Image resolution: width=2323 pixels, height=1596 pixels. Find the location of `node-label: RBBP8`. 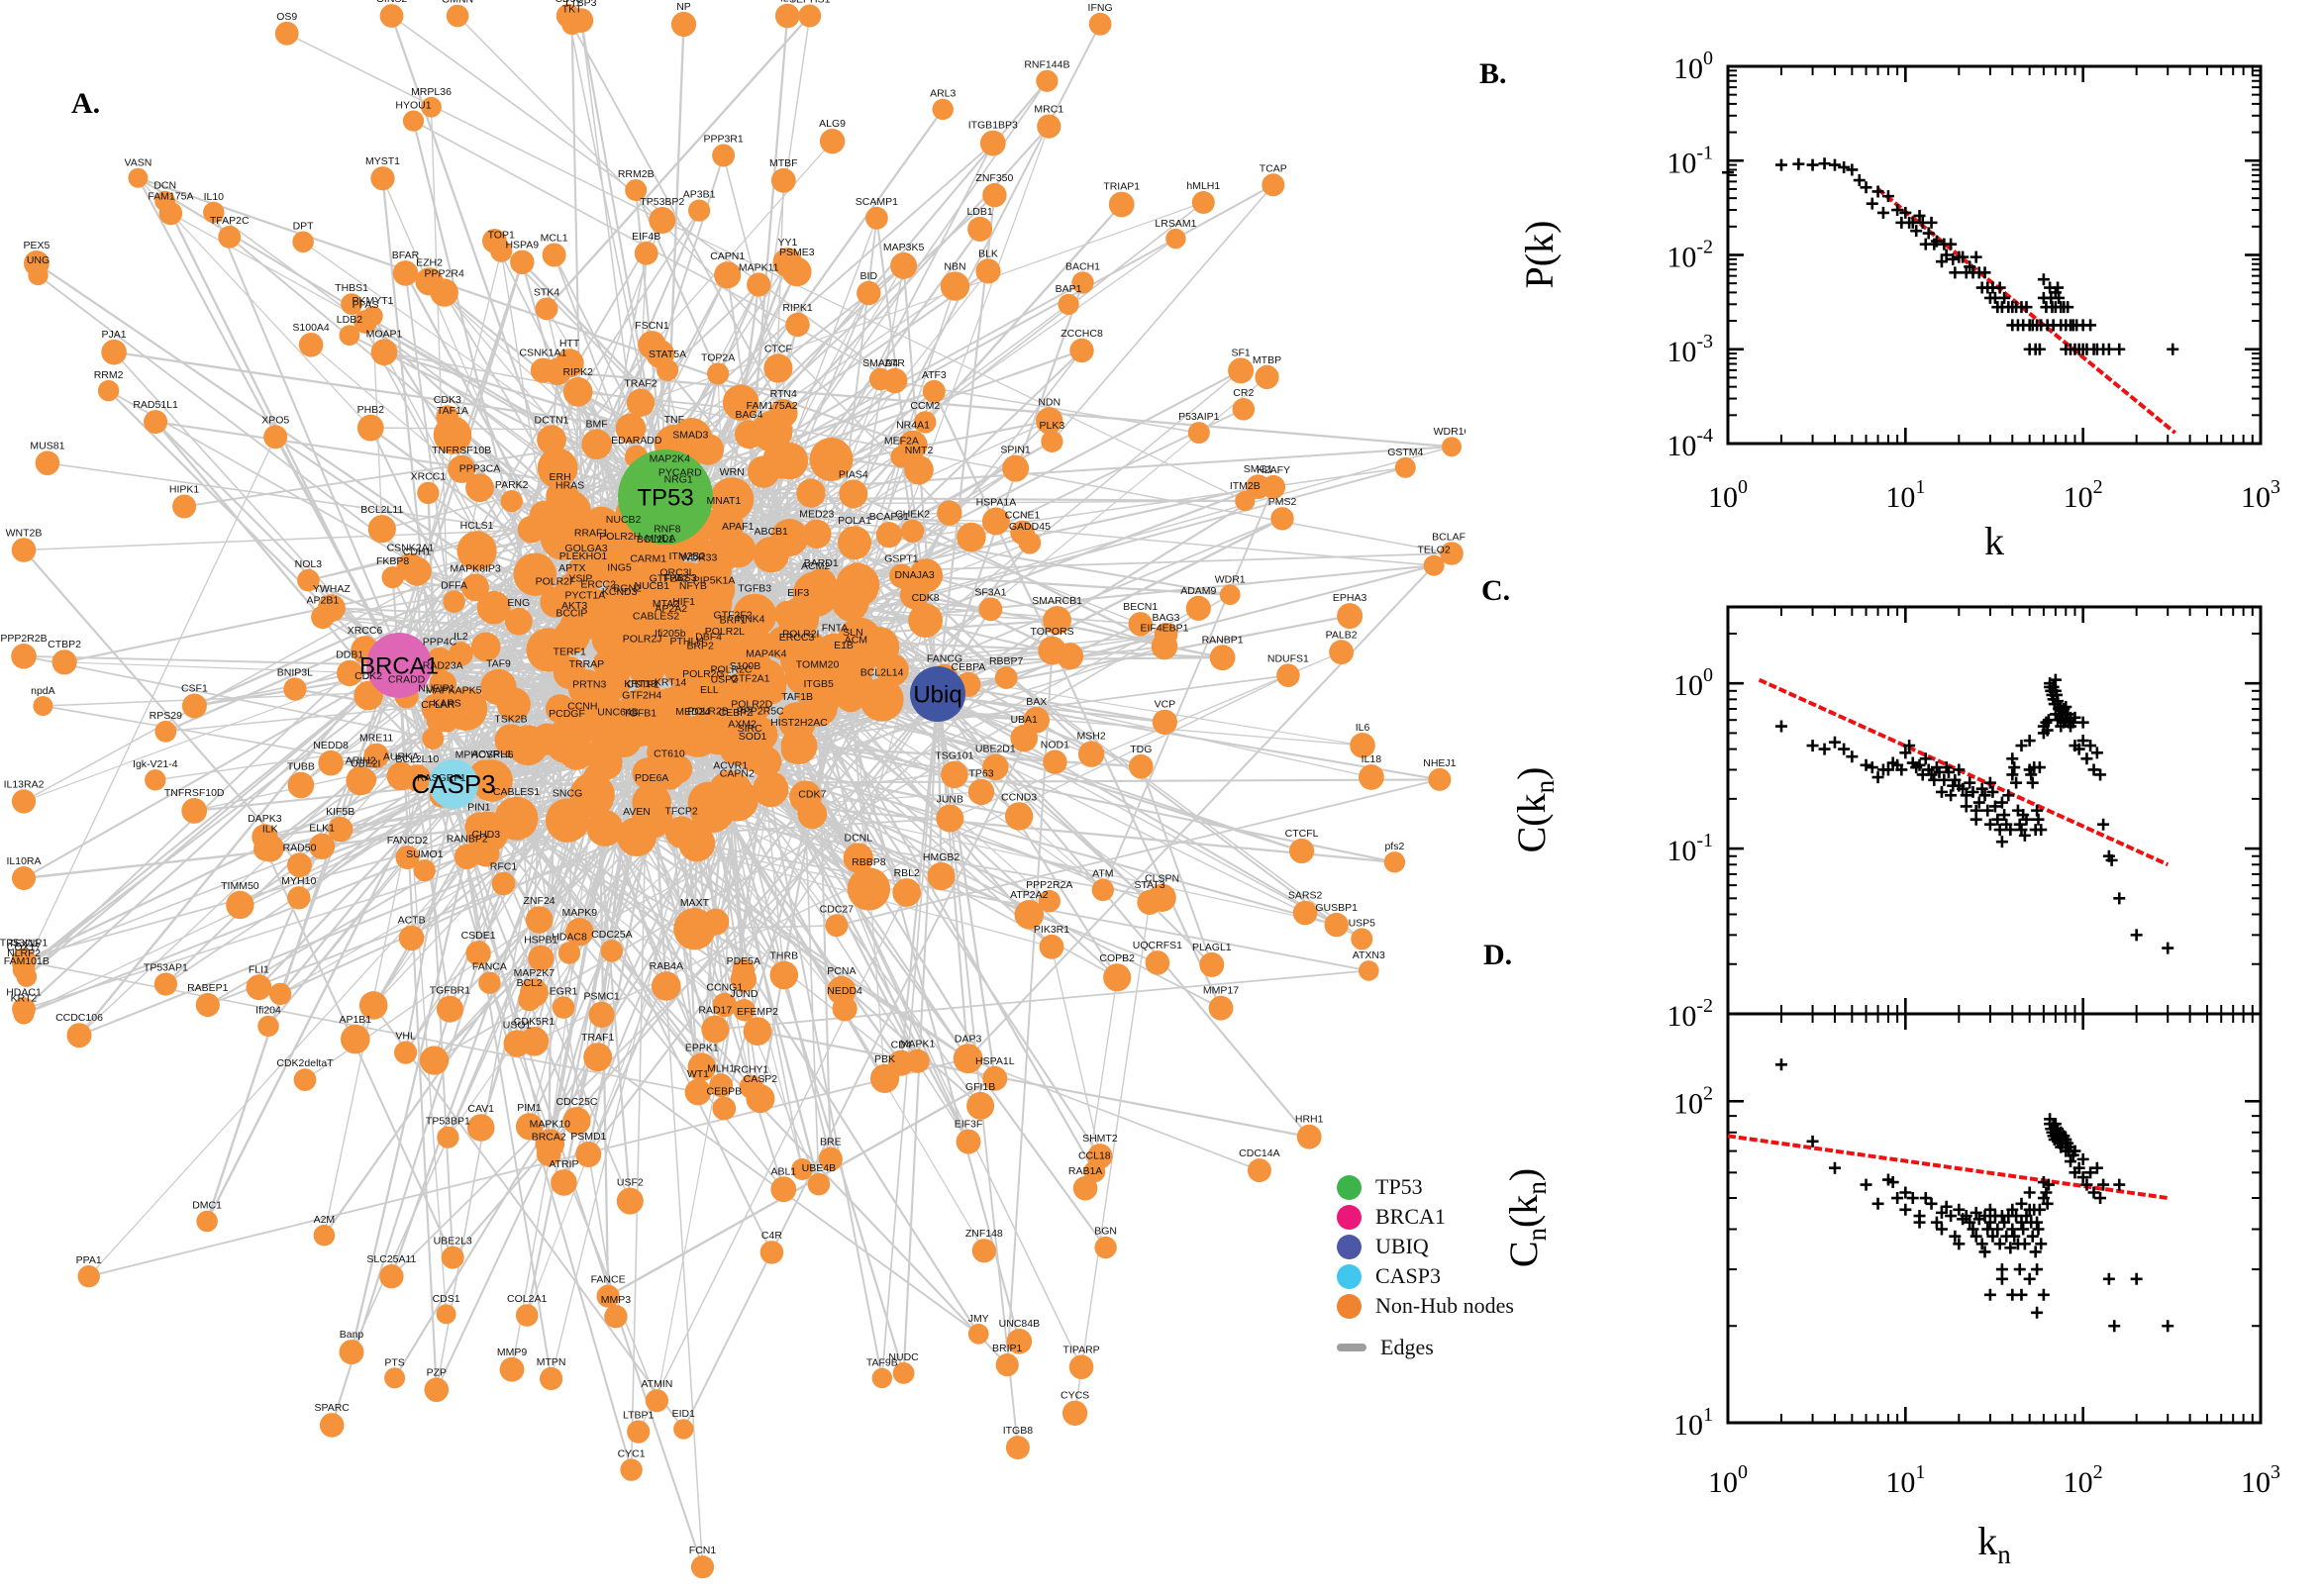

node-label: RBBP8 is located at coordinates (869, 862).